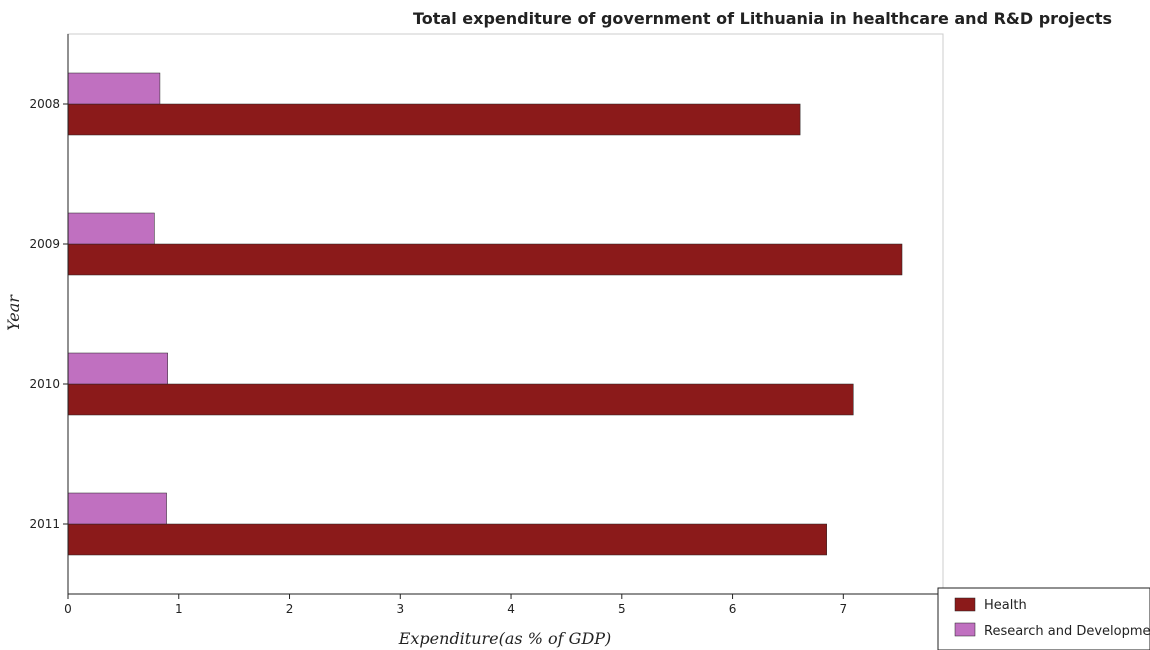 This screenshot has height=650, width=1150. Describe the element at coordinates (44, 244) in the screenshot. I see `y-tick-label: 2009` at that location.